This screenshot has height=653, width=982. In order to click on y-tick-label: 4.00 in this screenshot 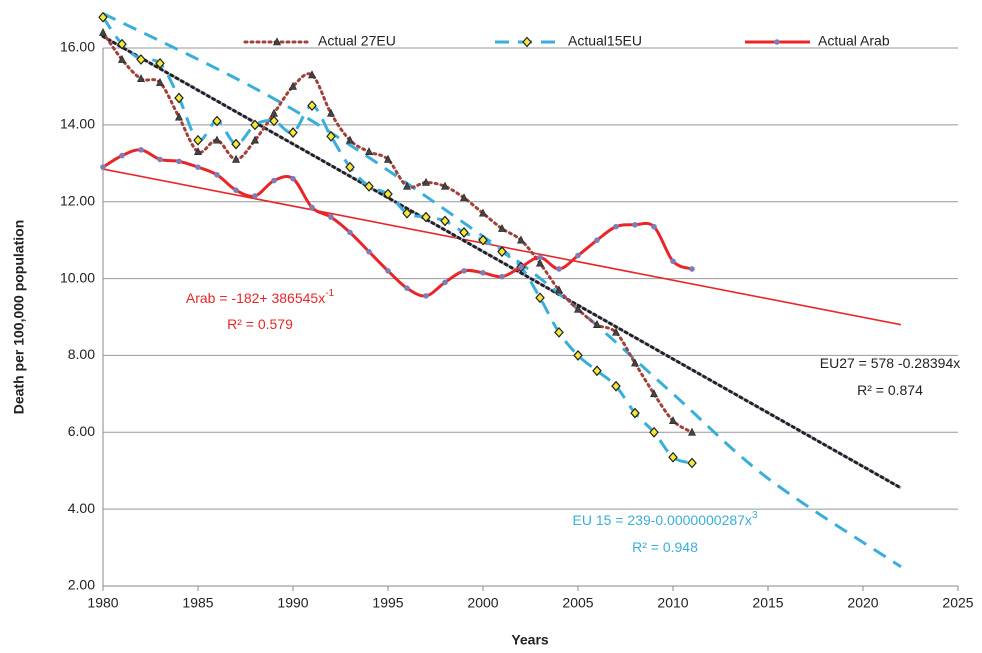, I will do `click(81, 508)`.